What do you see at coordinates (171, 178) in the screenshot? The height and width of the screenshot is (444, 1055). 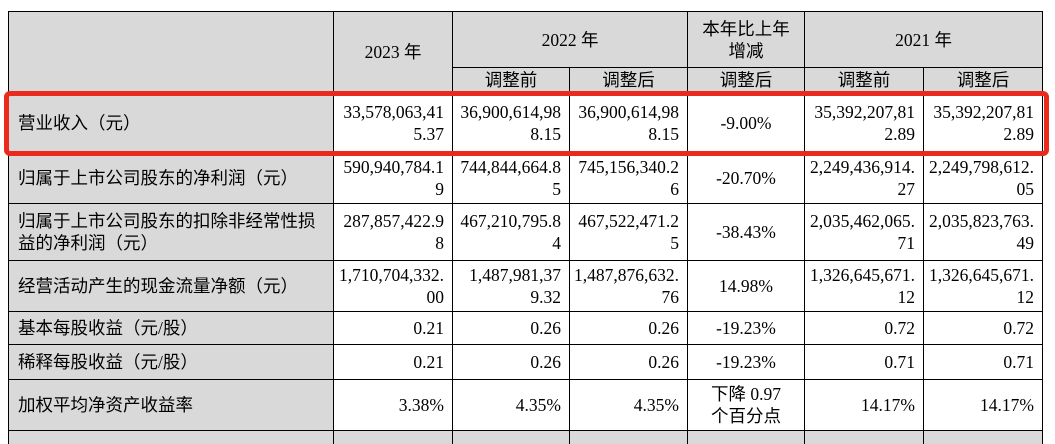 I see `cell-label: 归属于上市公司股东的净利润（元）` at bounding box center [171, 178].